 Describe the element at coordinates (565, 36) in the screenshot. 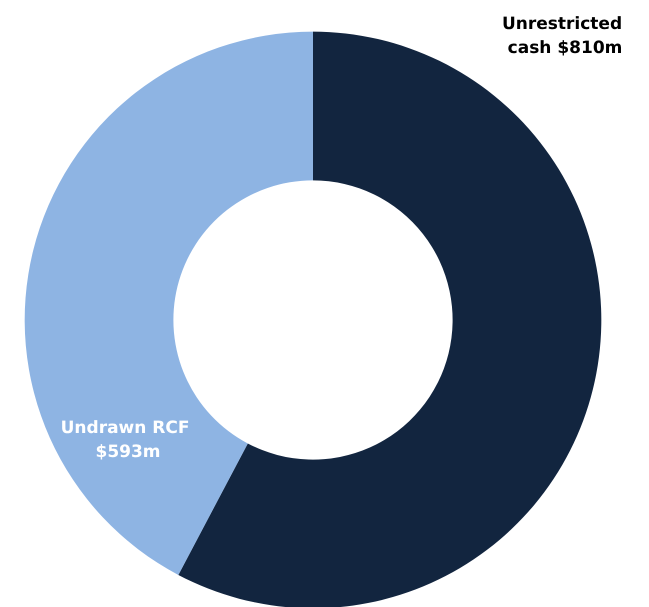

I see `slice-label: Unrestricted cash $810m` at that location.